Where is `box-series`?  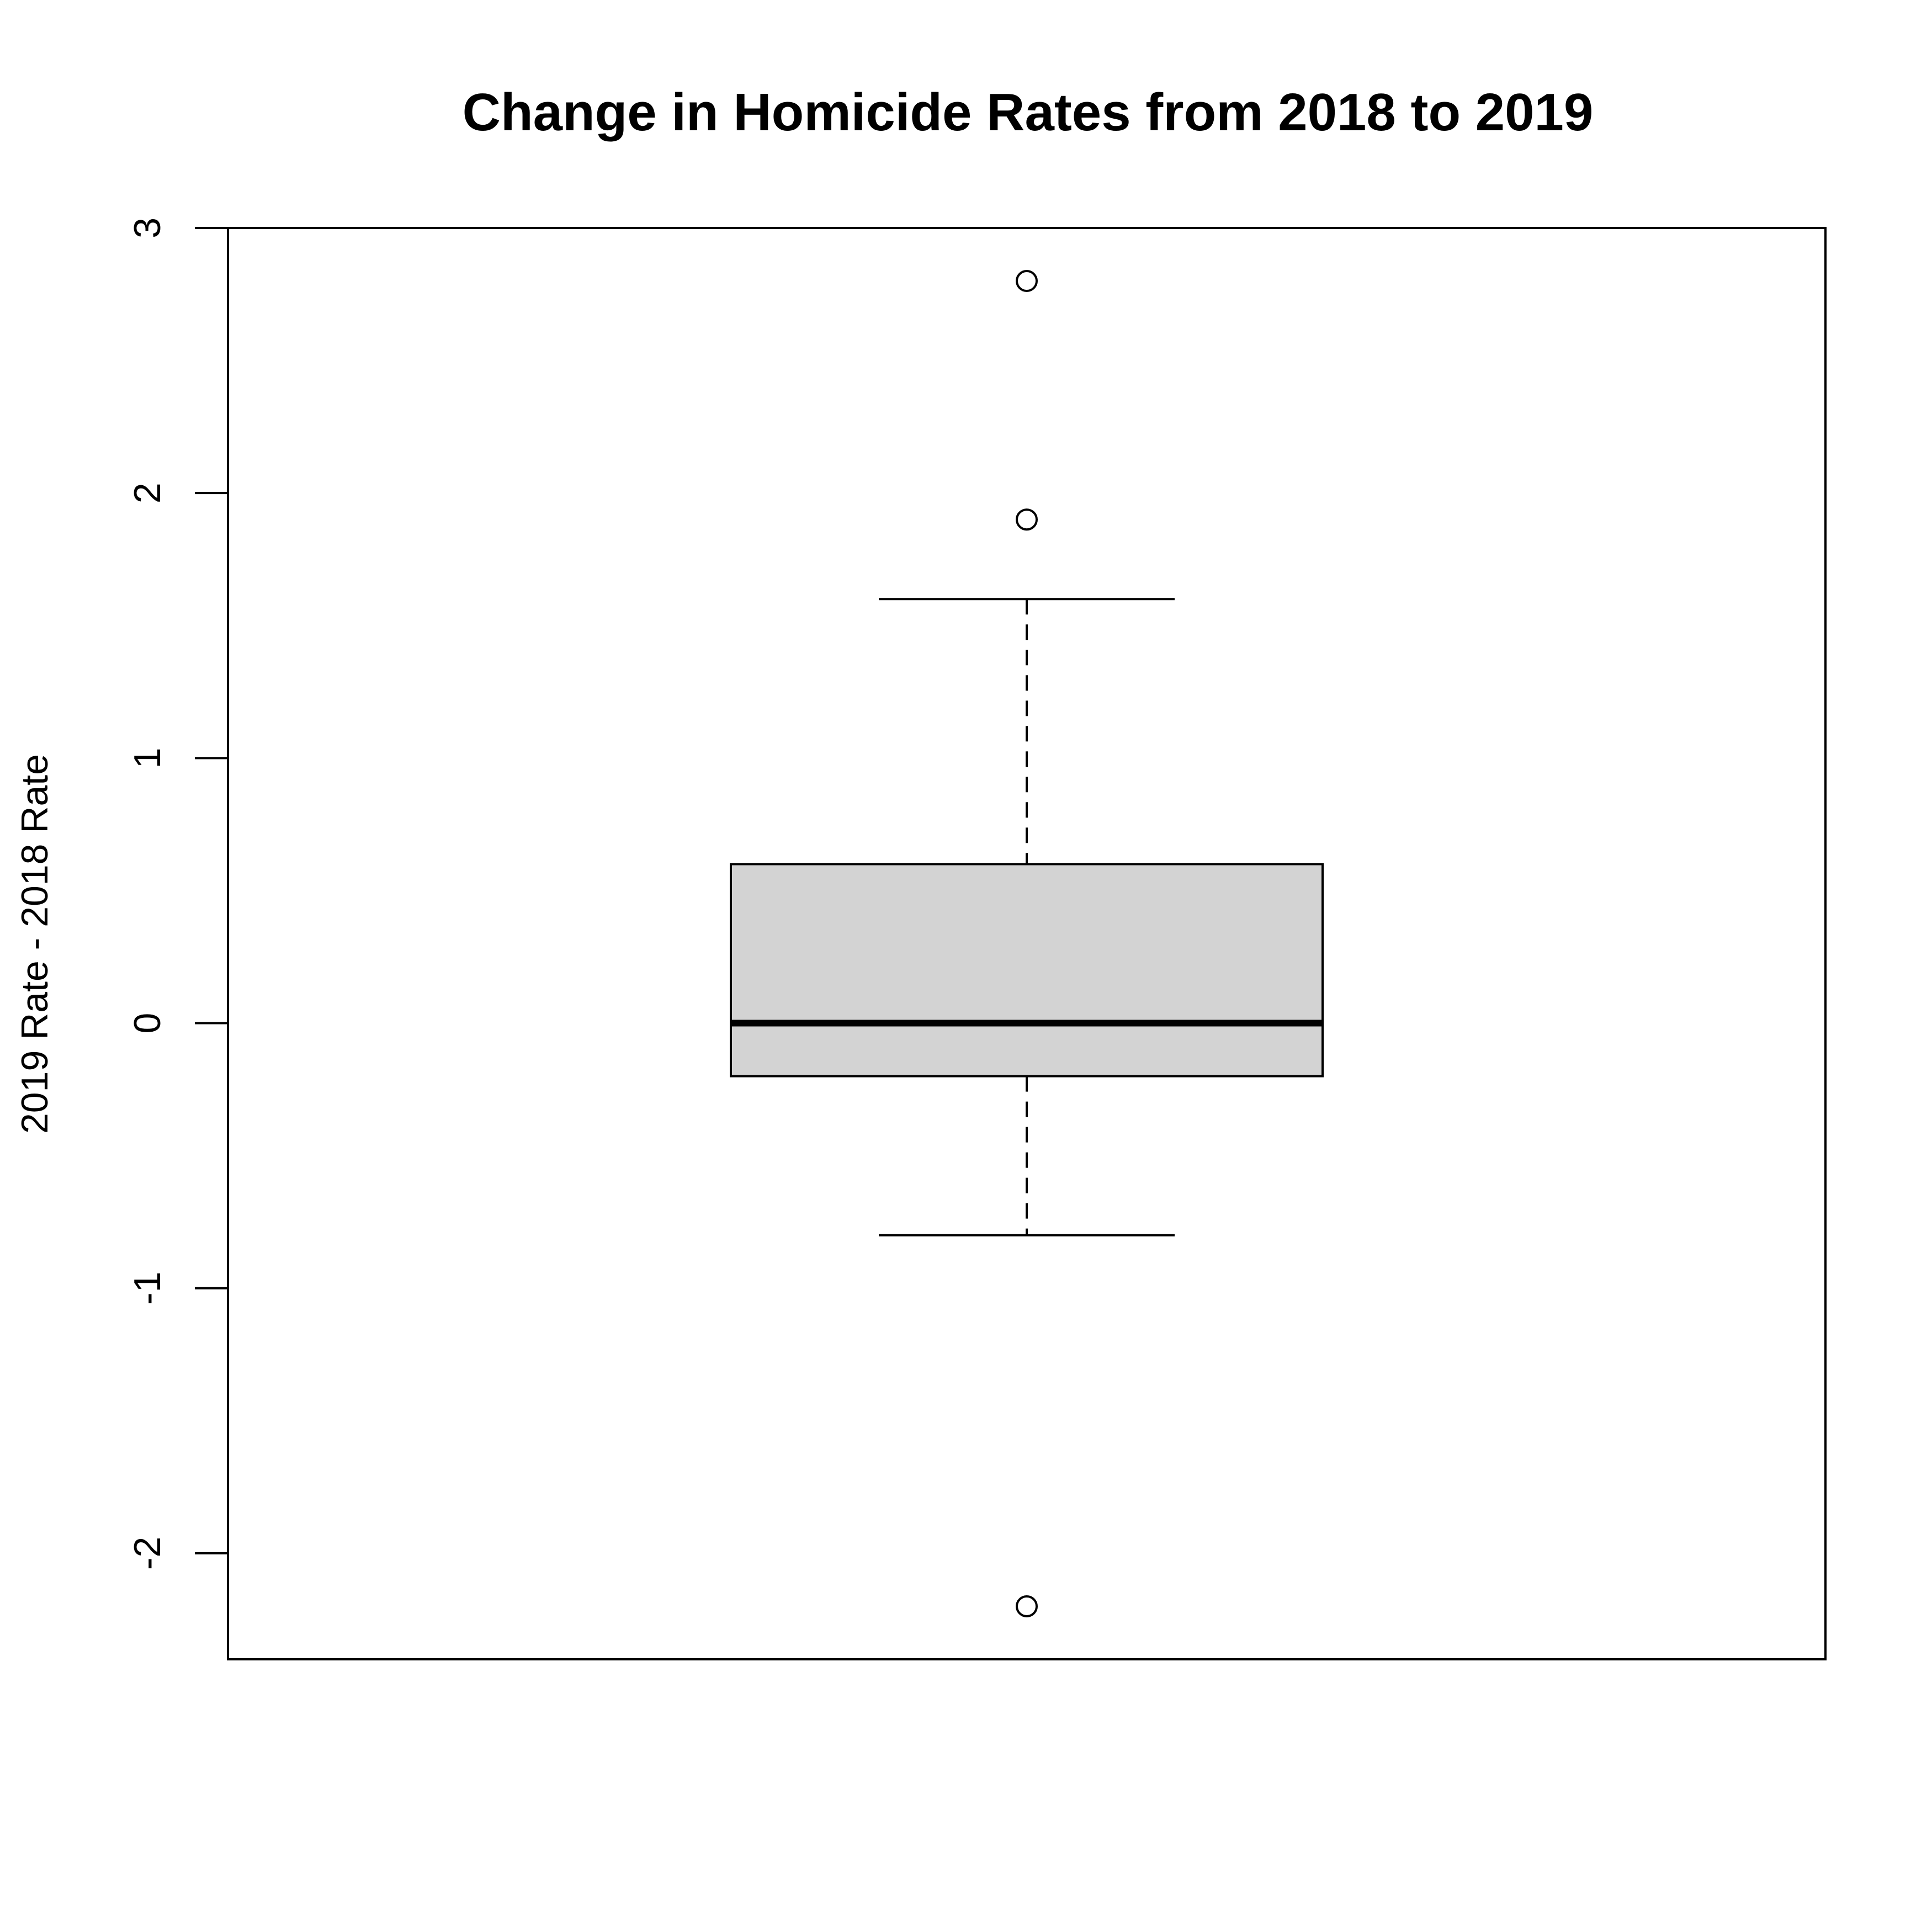
box-series is located at coordinates (1027, 917).